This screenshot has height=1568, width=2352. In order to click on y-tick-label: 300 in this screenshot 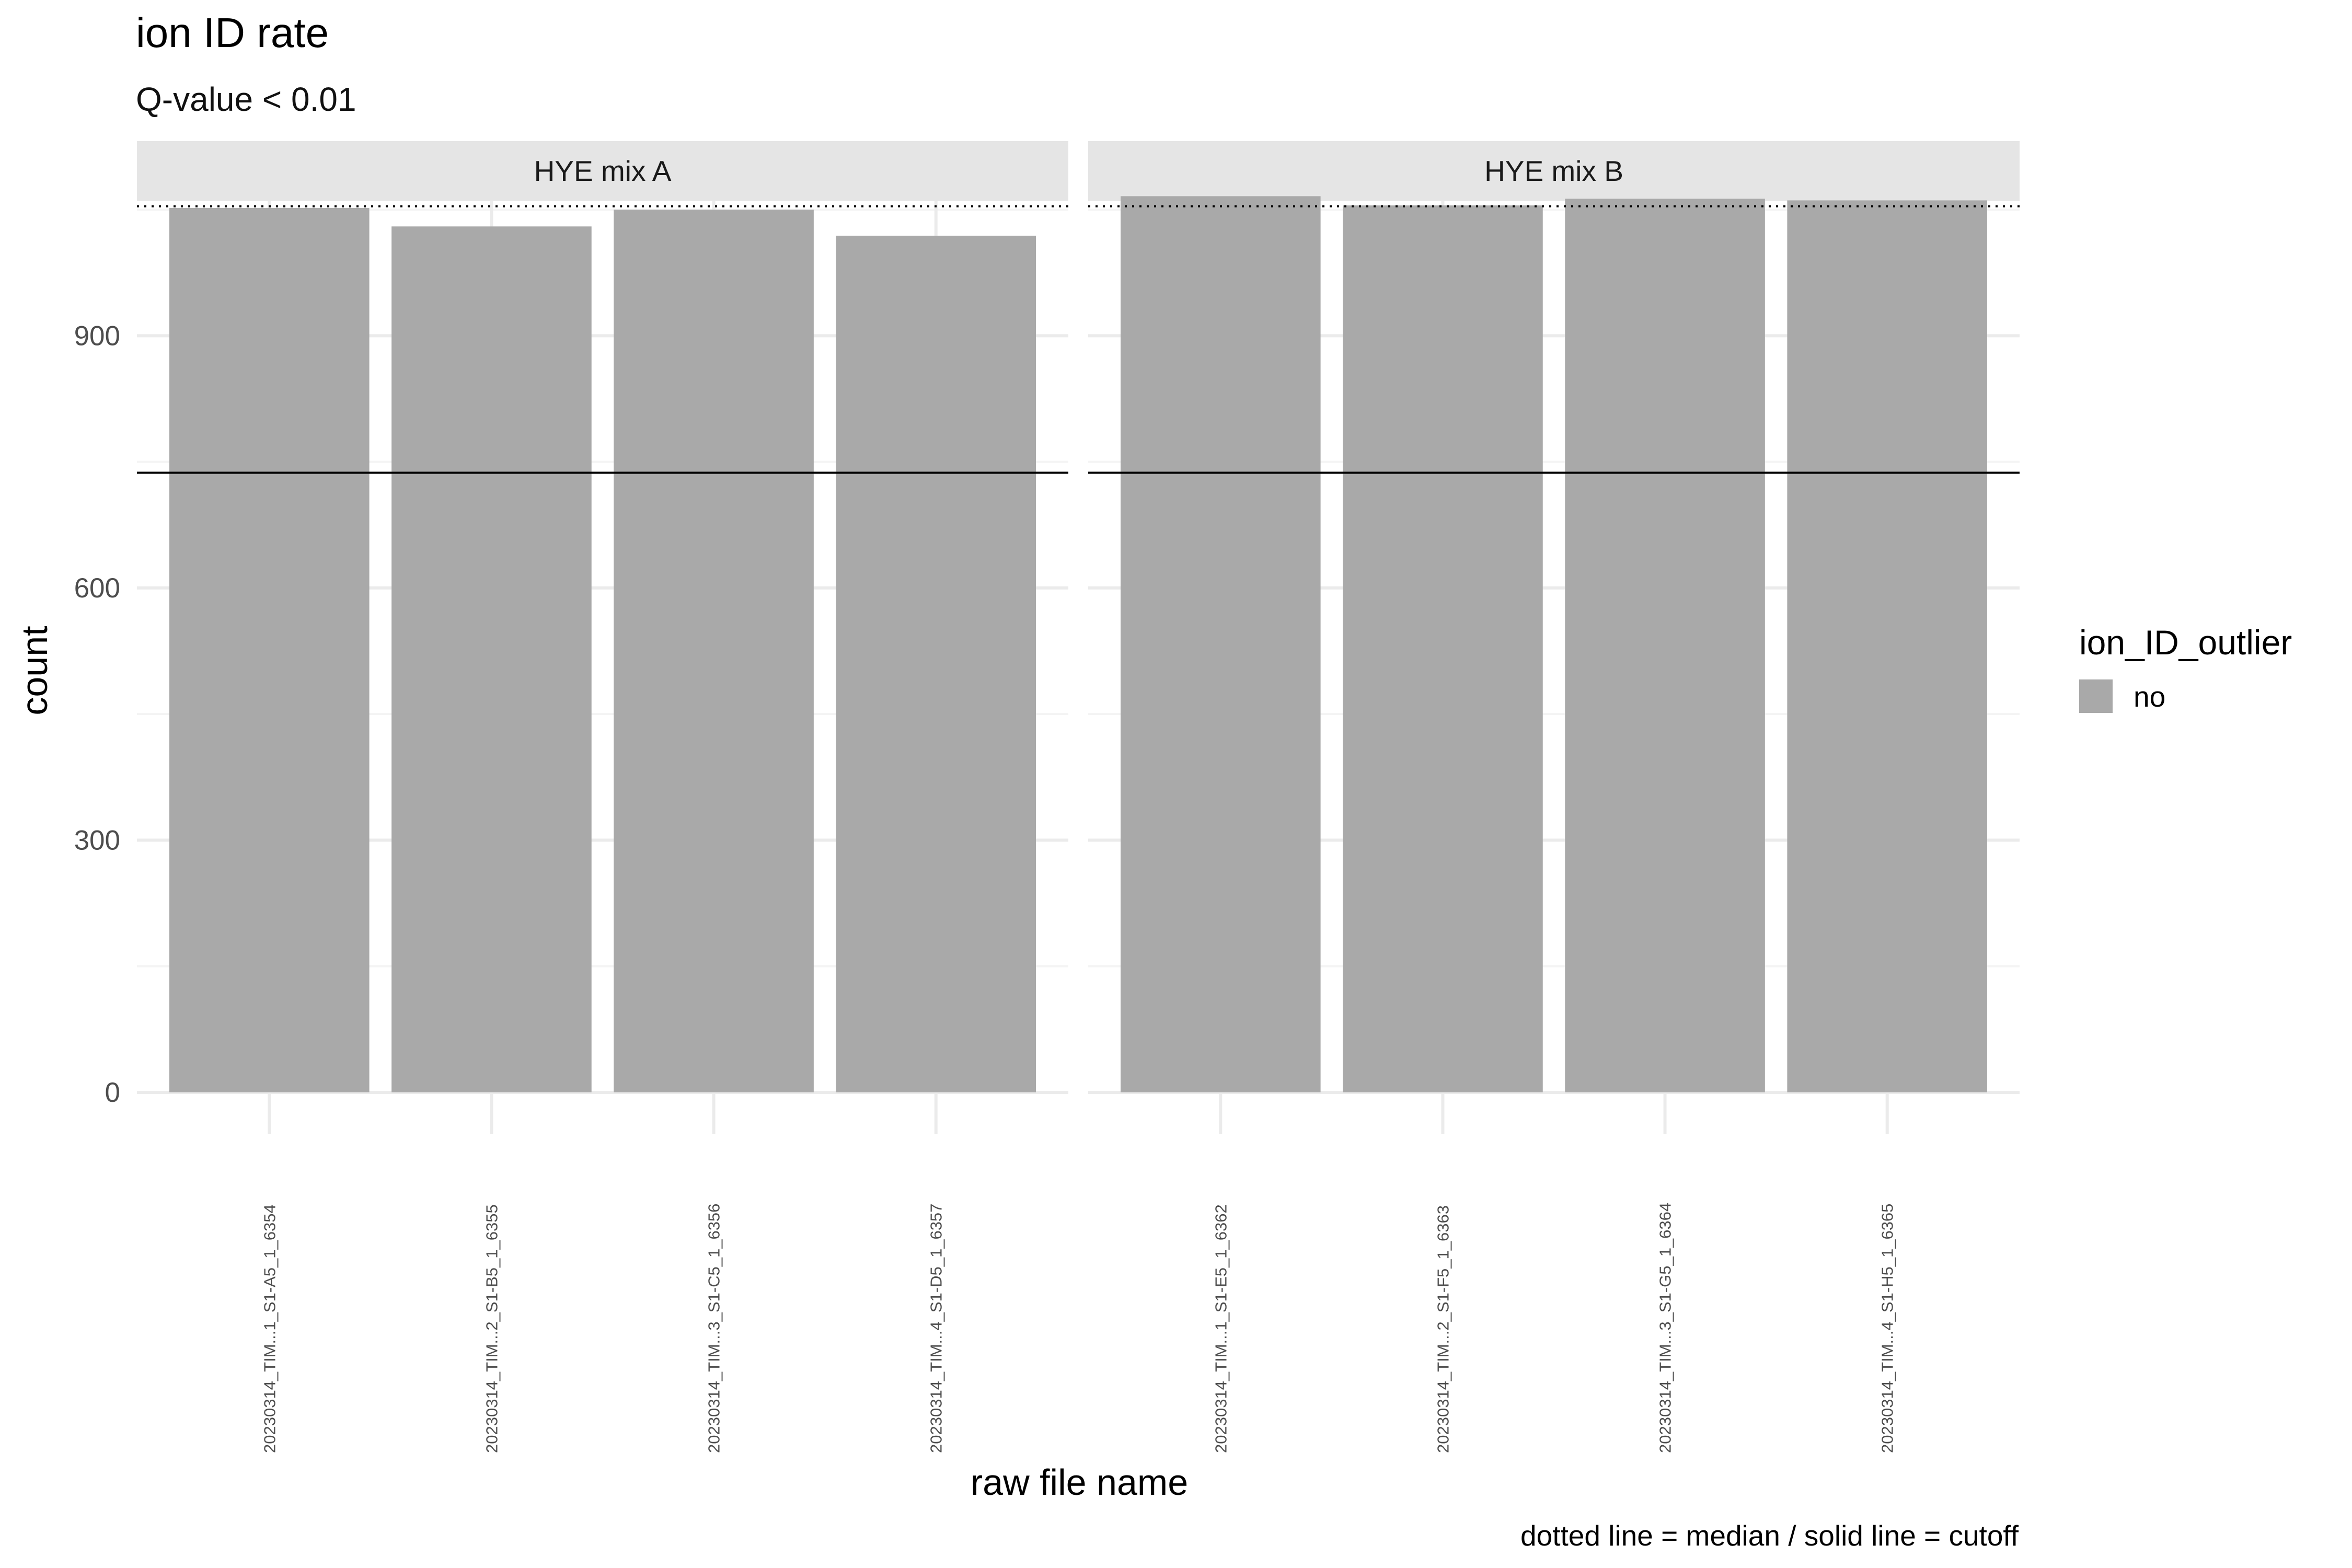, I will do `click(97, 840)`.